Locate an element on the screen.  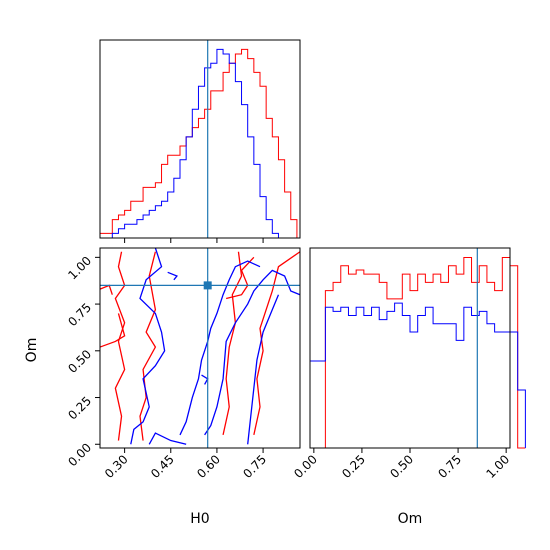
h0-marginal-panel is located at coordinates (200, 141).